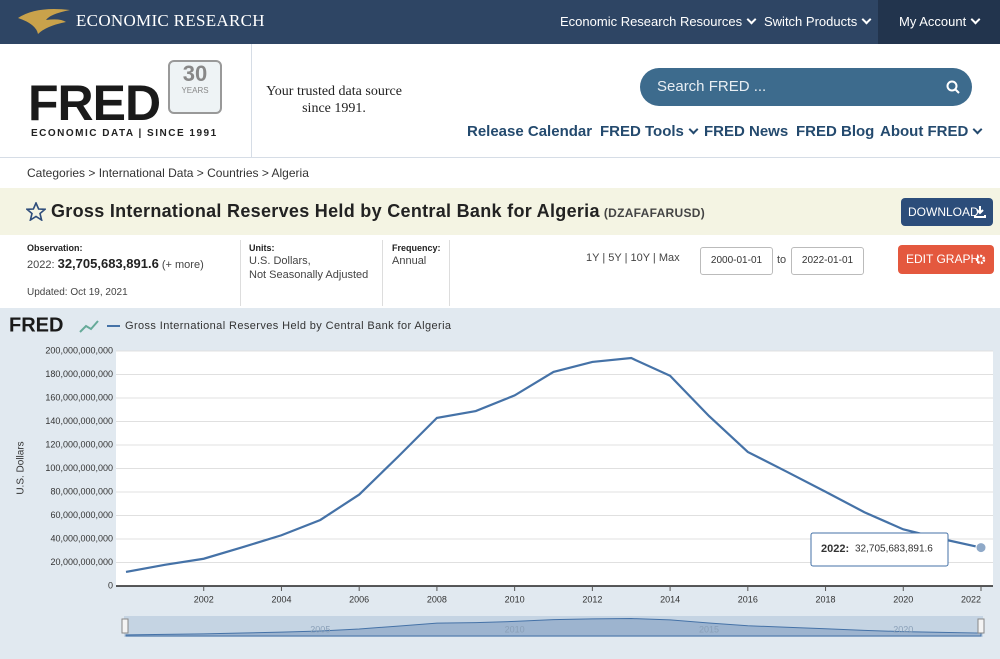 This screenshot has height=659, width=1000. I want to click on main-nav-link: FRED Blog, so click(835, 131).